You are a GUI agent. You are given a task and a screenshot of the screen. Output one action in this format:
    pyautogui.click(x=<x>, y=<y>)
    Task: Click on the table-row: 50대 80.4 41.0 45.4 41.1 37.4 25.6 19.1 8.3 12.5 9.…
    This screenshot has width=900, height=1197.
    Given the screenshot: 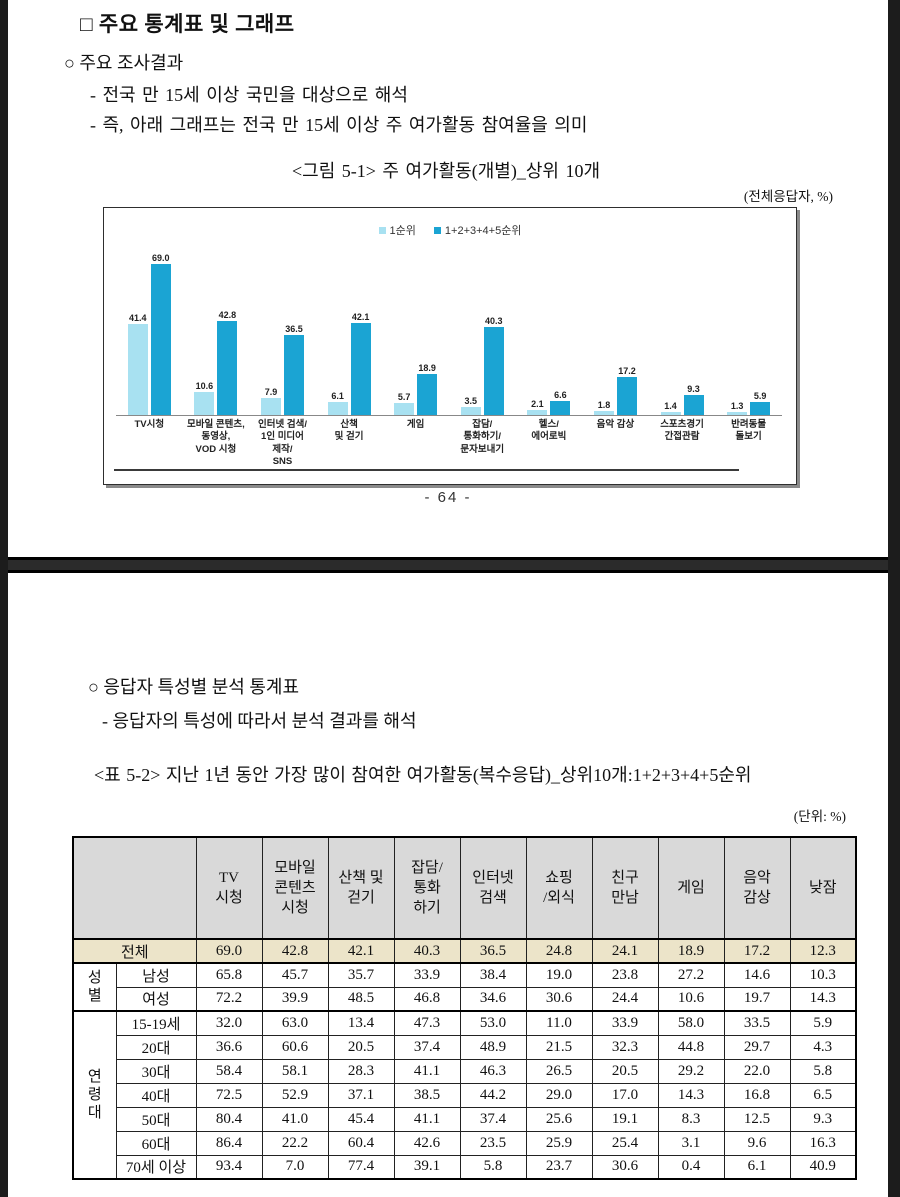 What is the action you would take?
    pyautogui.click(x=465, y=1119)
    